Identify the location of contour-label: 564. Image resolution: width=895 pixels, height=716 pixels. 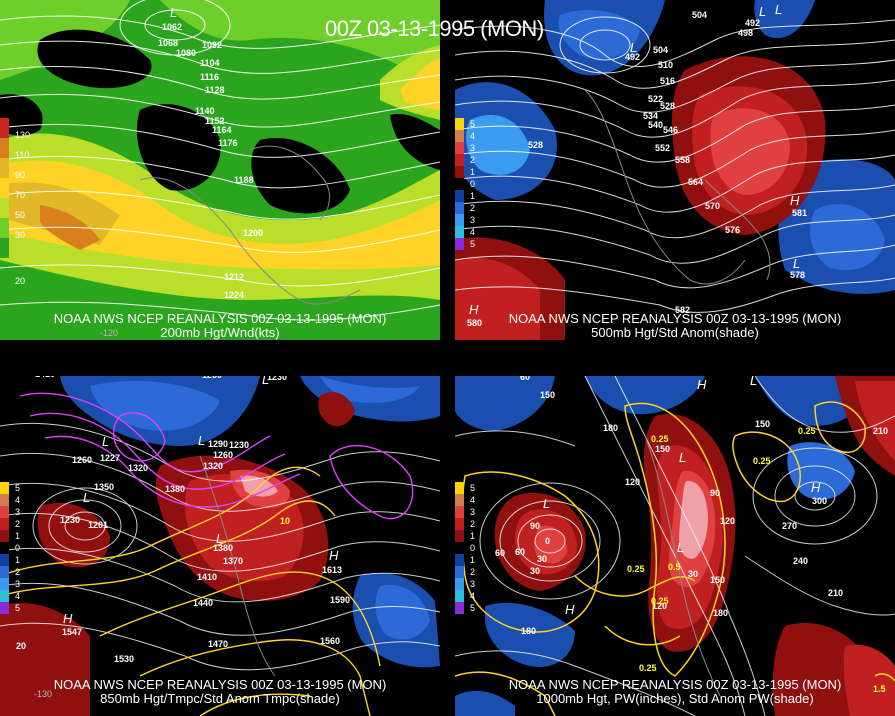
(696, 182).